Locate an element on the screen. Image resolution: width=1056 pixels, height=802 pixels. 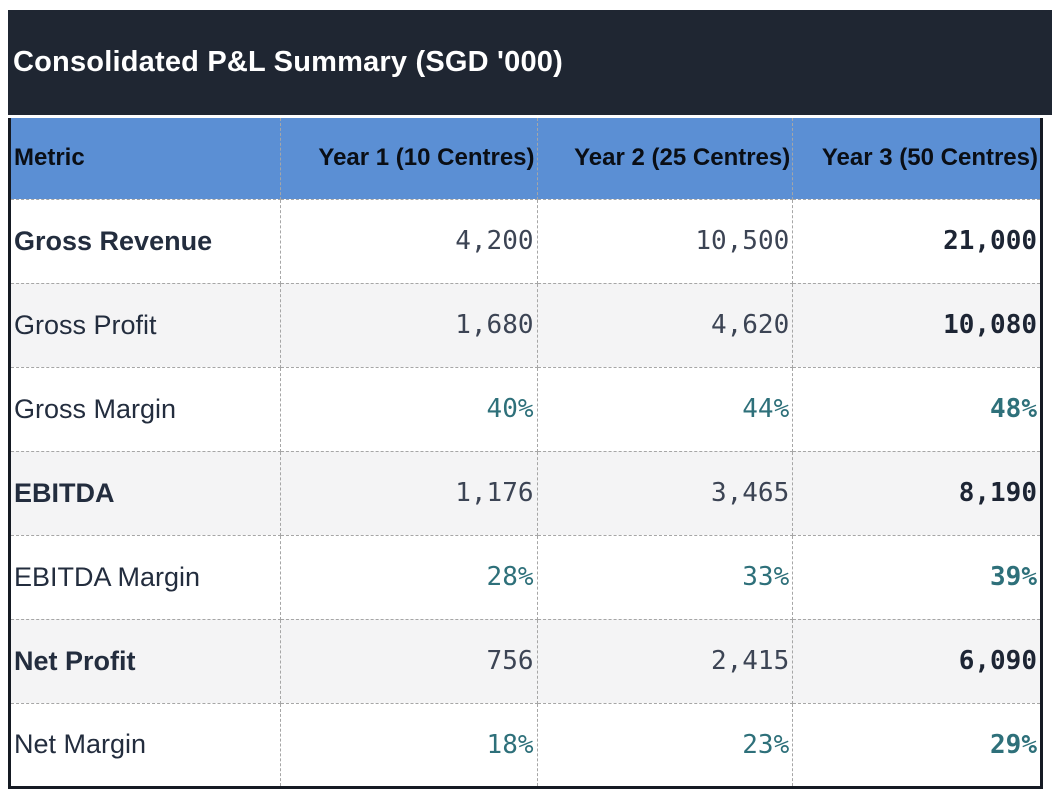
value-cell-year3: 48% is located at coordinates (917, 409).